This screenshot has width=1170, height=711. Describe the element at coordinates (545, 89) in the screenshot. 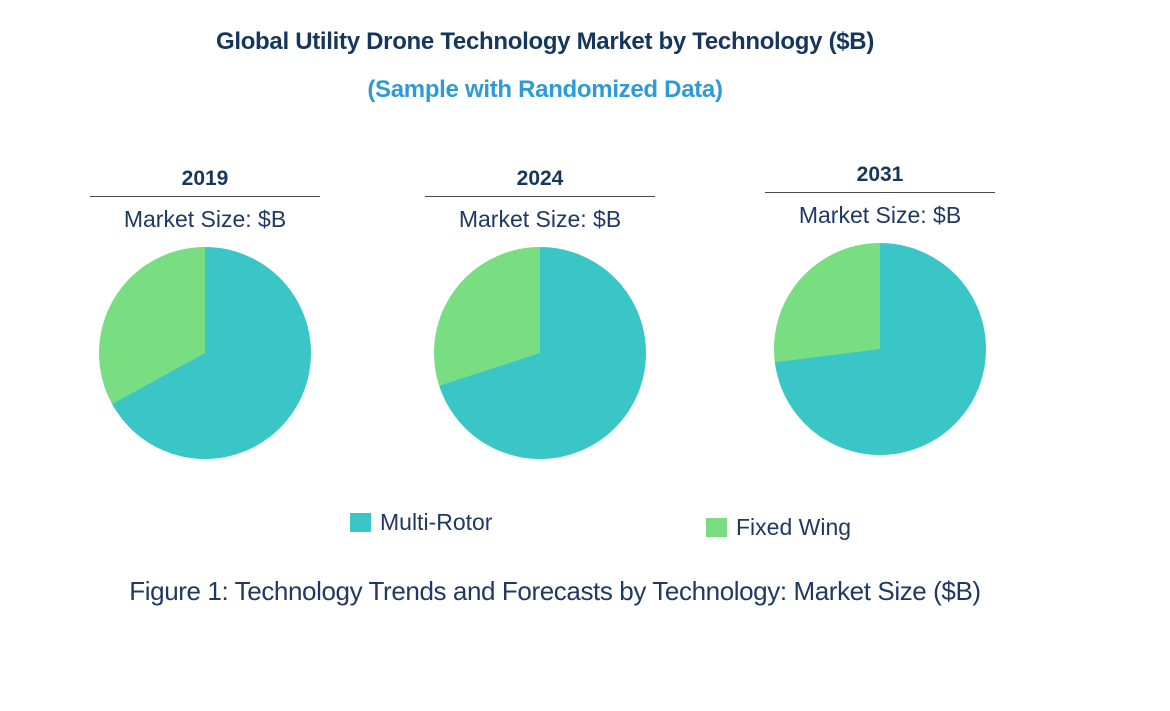

I see `chart-subtitle: (Sample with Randomized Data)` at that location.